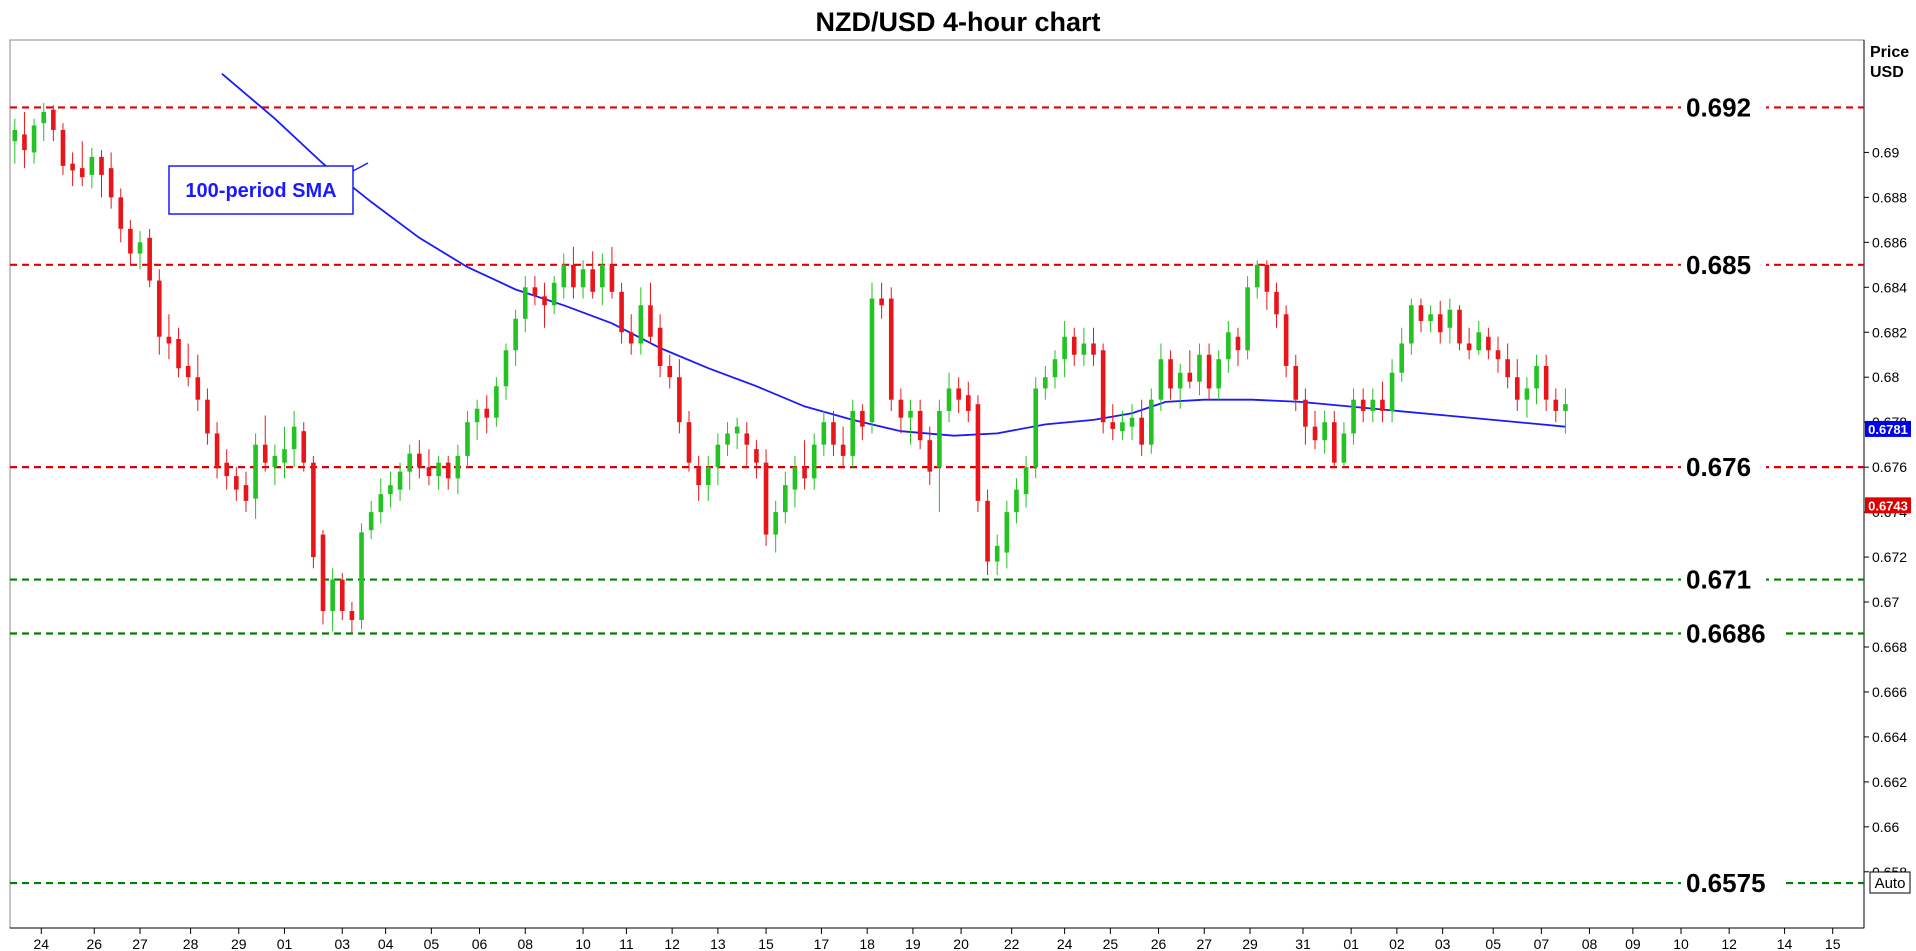 The image size is (1916, 951). What do you see at coordinates (1888, 428) in the screenshot?
I see `price-badge` at bounding box center [1888, 428].